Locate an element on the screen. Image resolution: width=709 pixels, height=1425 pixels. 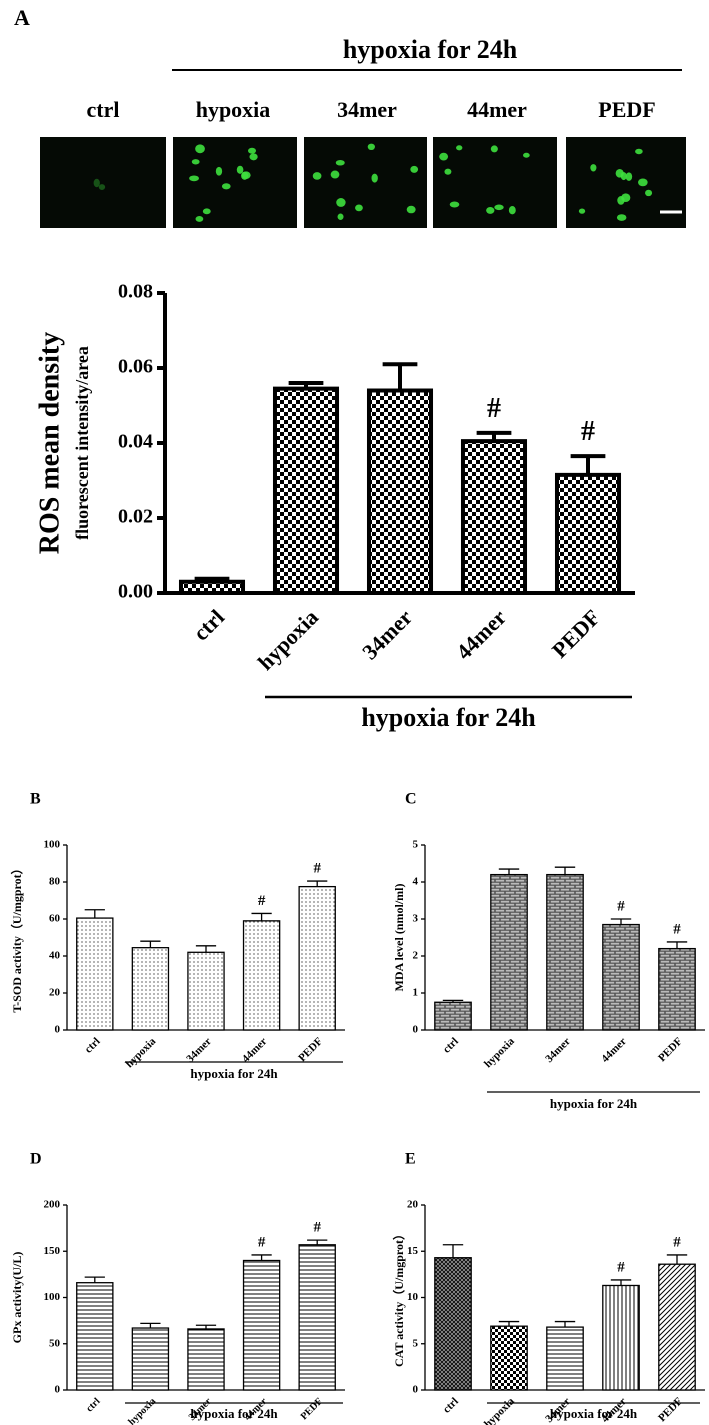
y-tick-label: 1 is located at coordinates (416, 993).